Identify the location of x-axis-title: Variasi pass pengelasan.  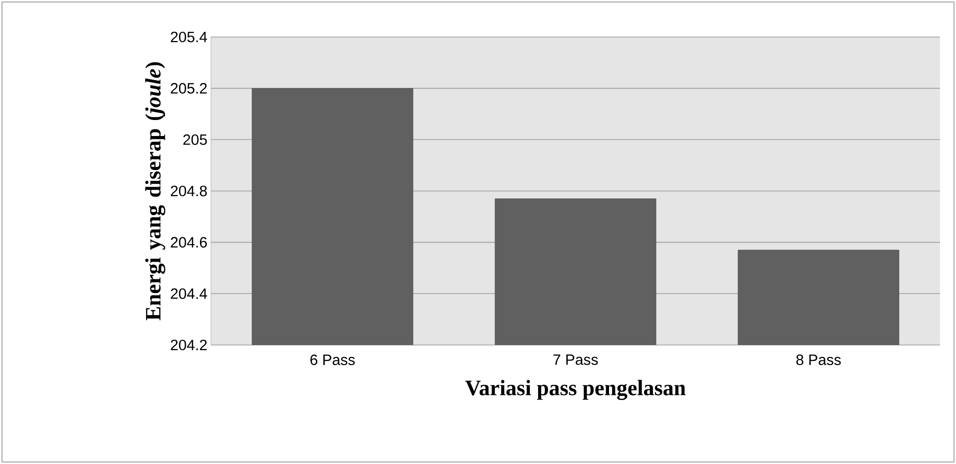
(575, 390).